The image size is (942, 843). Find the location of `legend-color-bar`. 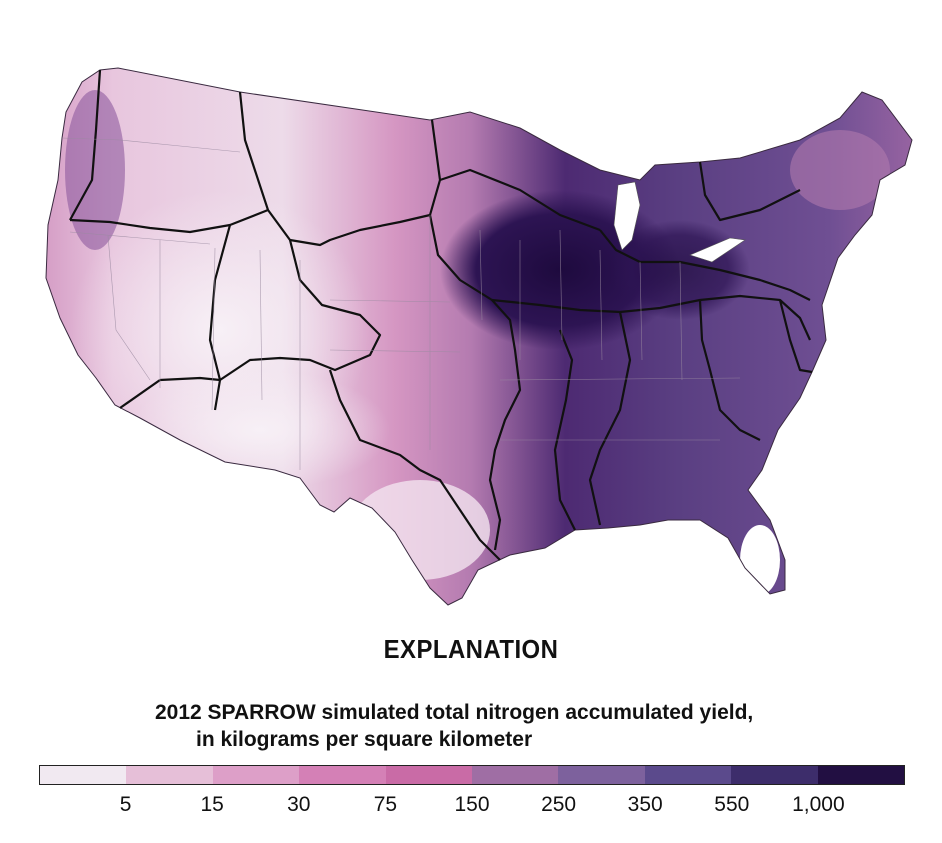

legend-color-bar is located at coordinates (472, 775).